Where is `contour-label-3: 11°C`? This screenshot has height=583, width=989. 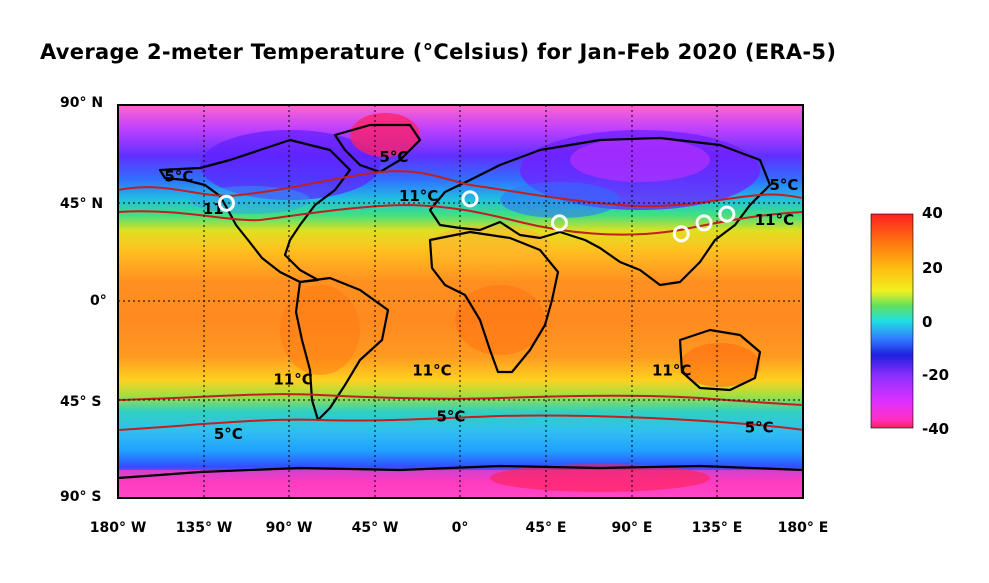 contour-label-3: 11°C is located at coordinates (418, 196).